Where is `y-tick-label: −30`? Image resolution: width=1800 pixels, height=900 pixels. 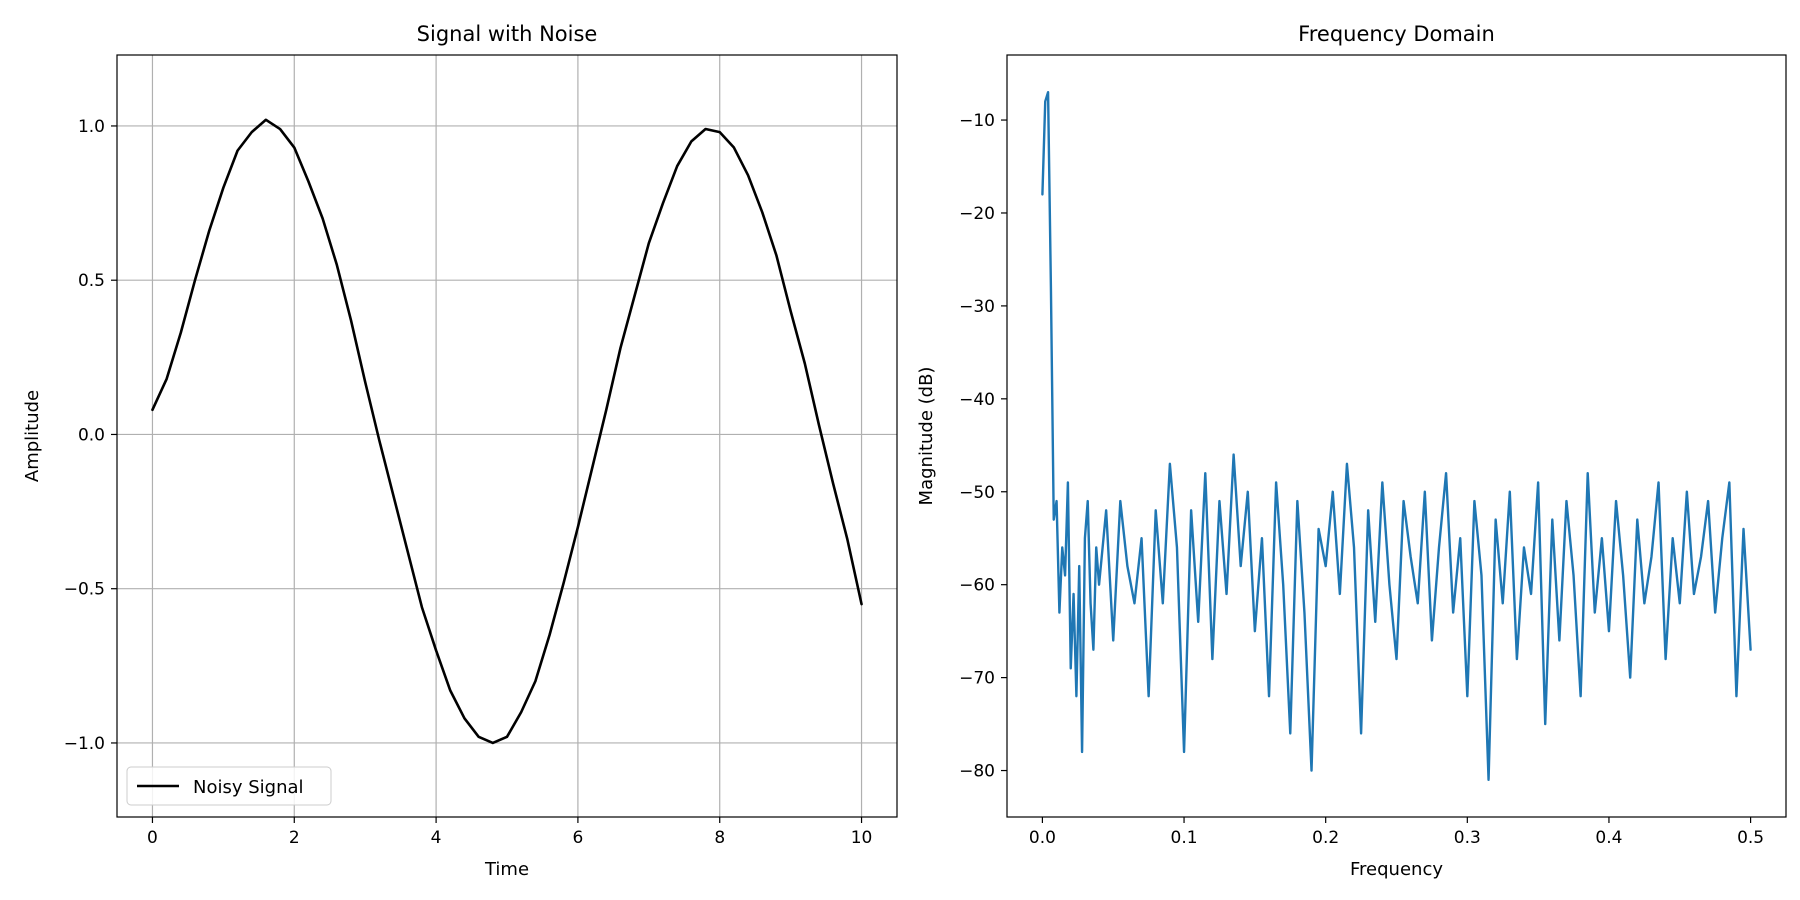 y-tick-label: −30 is located at coordinates (977, 307).